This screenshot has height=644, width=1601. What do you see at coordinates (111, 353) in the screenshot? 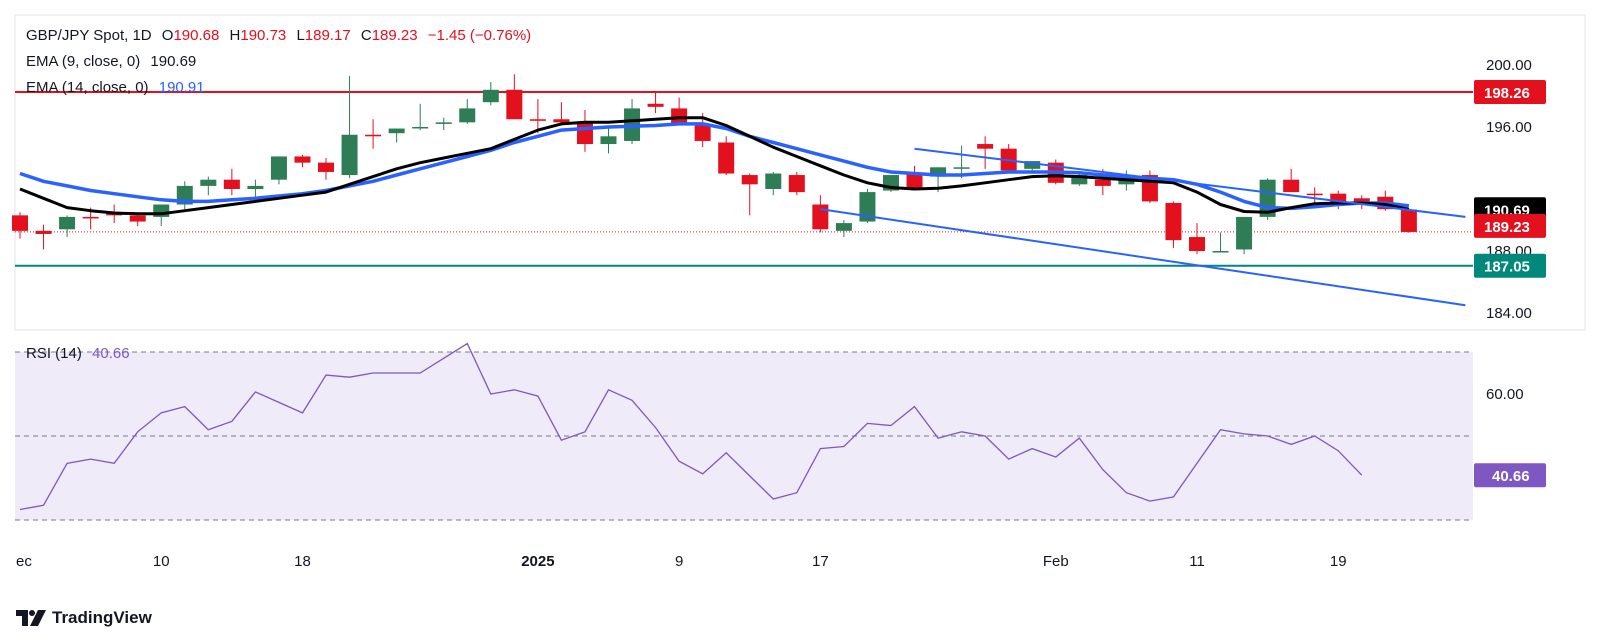
I see `legend-rsi-value: 40.66` at bounding box center [111, 353].